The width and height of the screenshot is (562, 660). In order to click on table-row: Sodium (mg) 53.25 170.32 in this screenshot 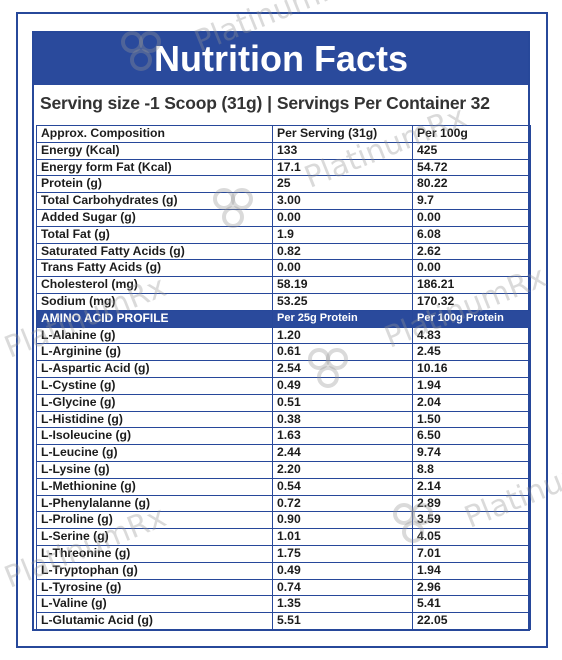, I will do `click(283, 301)`.